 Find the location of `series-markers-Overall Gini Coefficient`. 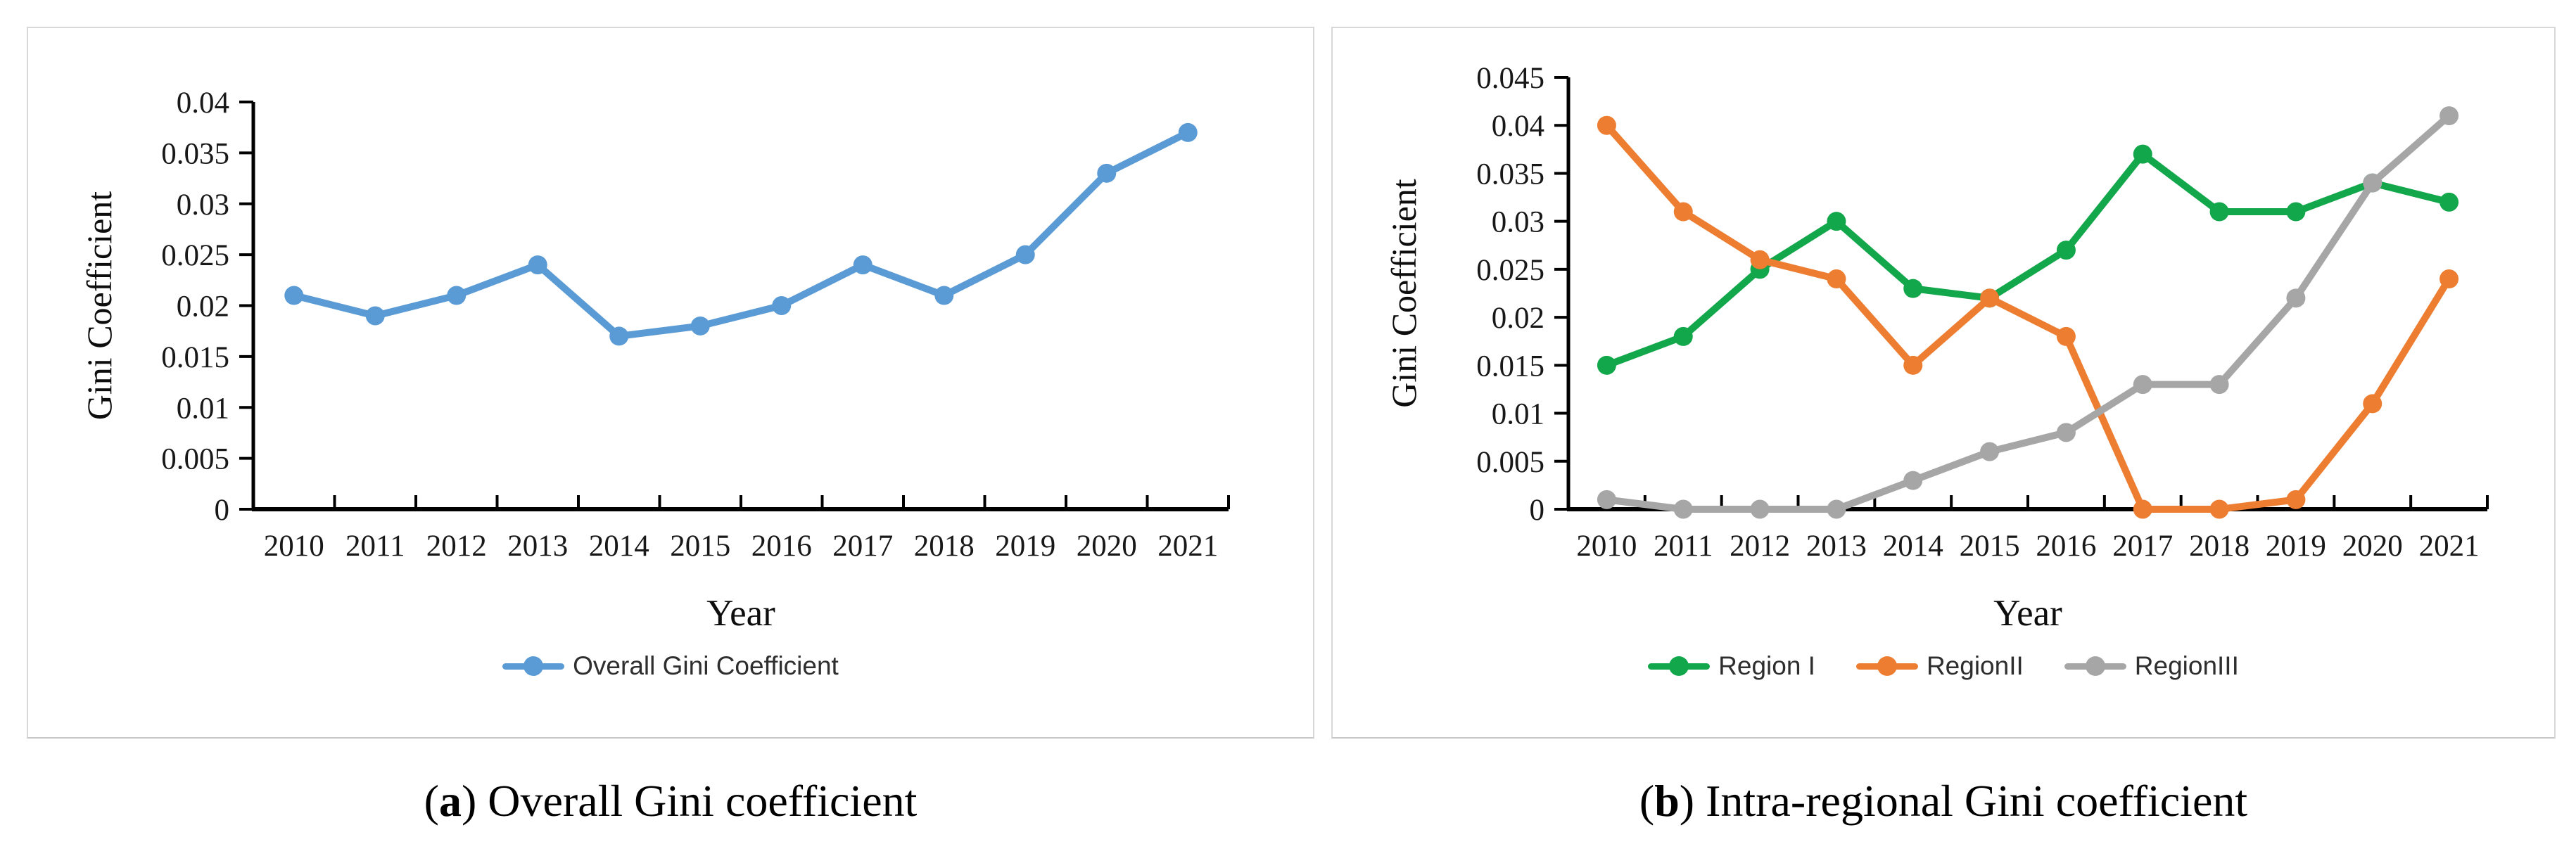

series-markers-Overall Gini Coefficient is located at coordinates (741, 234).